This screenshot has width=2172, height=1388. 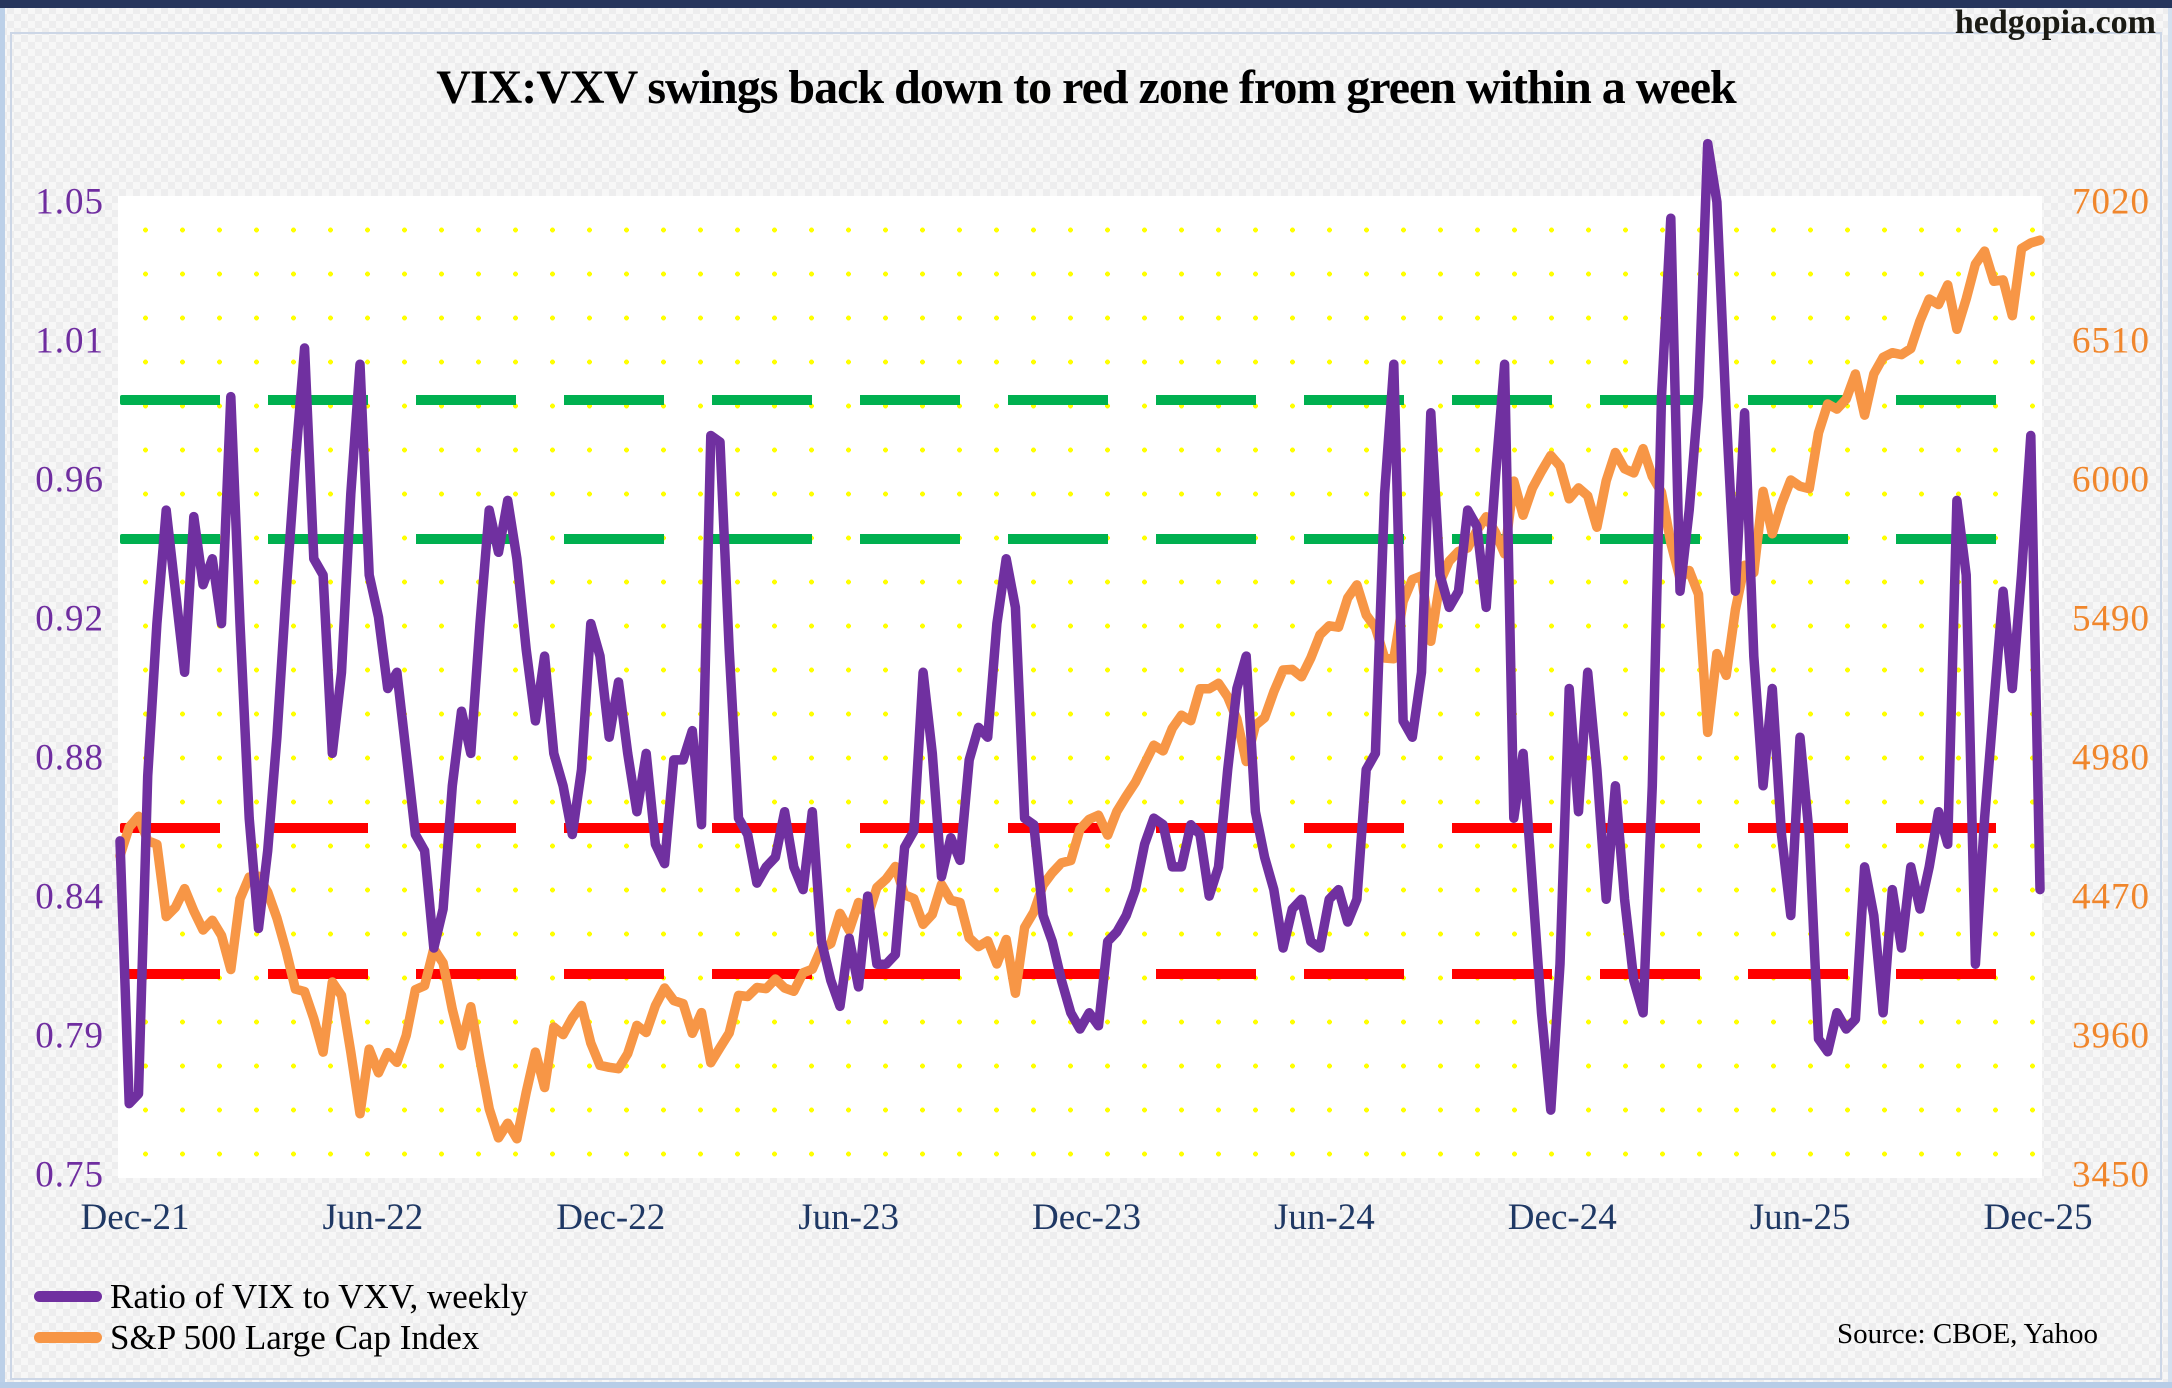 What do you see at coordinates (1080, 399) in the screenshot?
I see `green-zone-upper-line` at bounding box center [1080, 399].